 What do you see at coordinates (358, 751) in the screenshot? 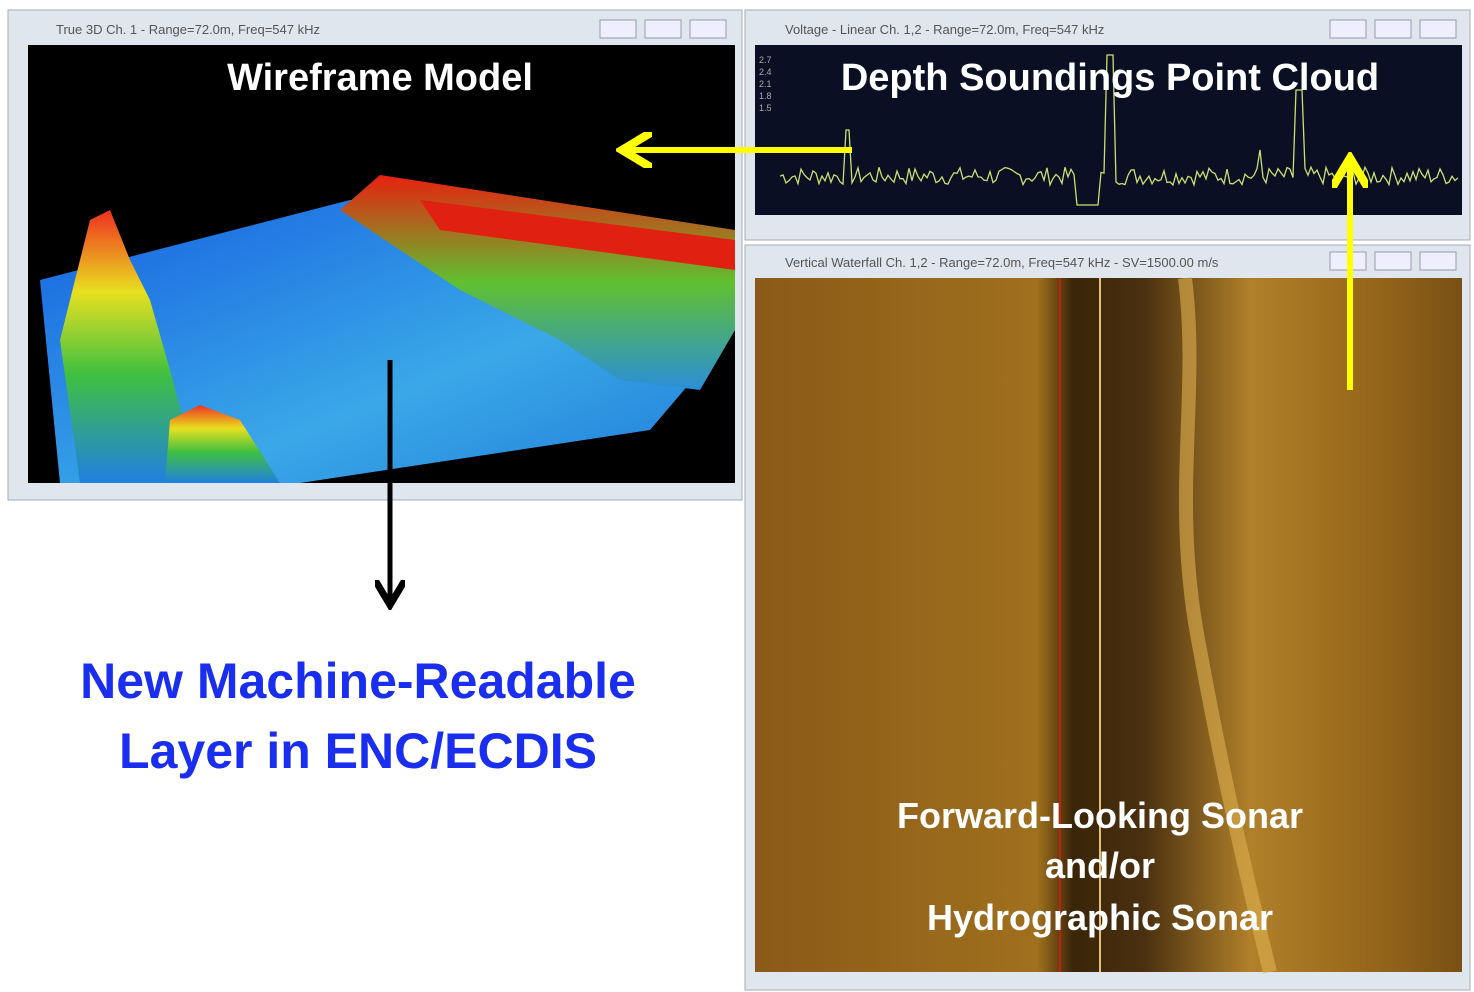
I see `output-label: Layer in ENC/ECDIS` at bounding box center [358, 751].